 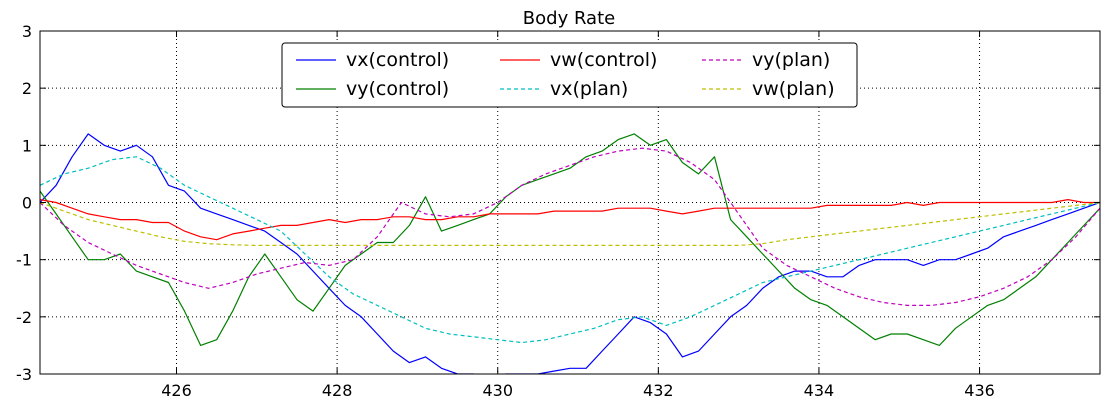 What do you see at coordinates (497, 390) in the screenshot?
I see `x-tick-label: 430` at bounding box center [497, 390].